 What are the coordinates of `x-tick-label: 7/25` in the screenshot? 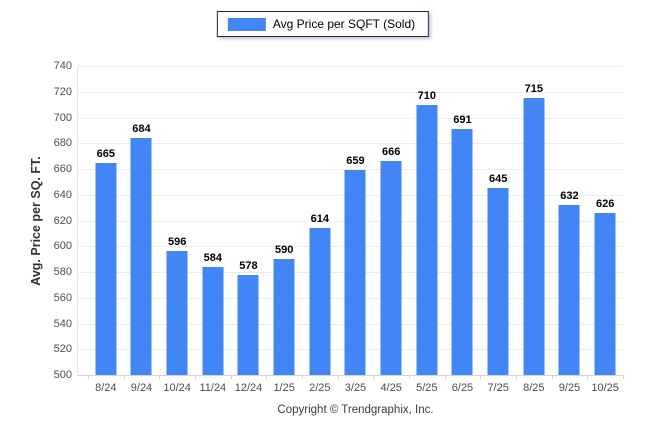 It's located at (498, 388).